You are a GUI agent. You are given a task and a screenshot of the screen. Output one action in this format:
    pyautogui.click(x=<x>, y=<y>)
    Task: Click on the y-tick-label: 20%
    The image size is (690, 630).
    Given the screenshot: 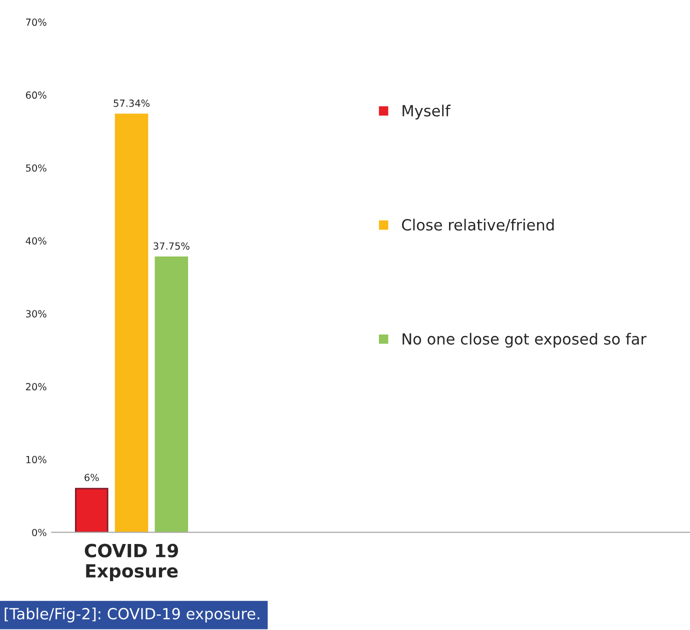 What is the action you would take?
    pyautogui.click(x=36, y=386)
    